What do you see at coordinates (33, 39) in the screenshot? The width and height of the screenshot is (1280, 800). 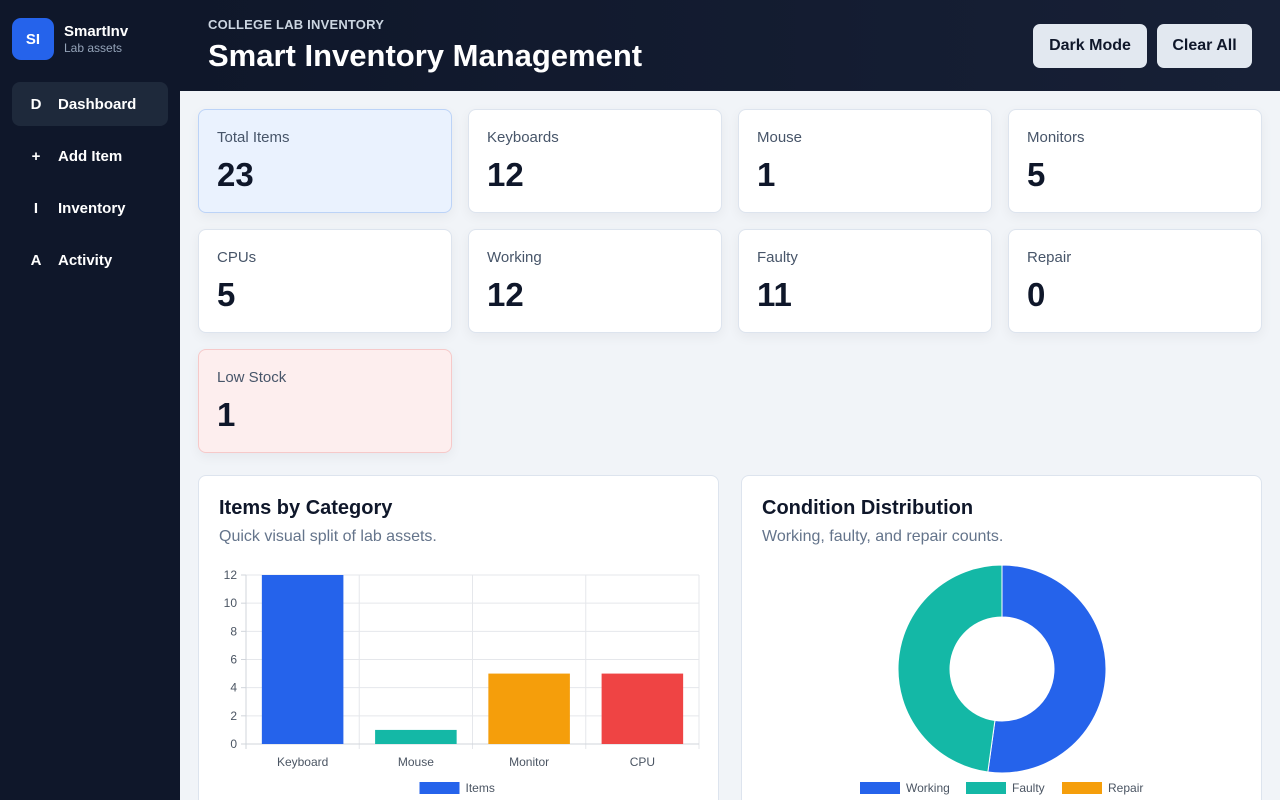 I see `brand-logo: SI` at bounding box center [33, 39].